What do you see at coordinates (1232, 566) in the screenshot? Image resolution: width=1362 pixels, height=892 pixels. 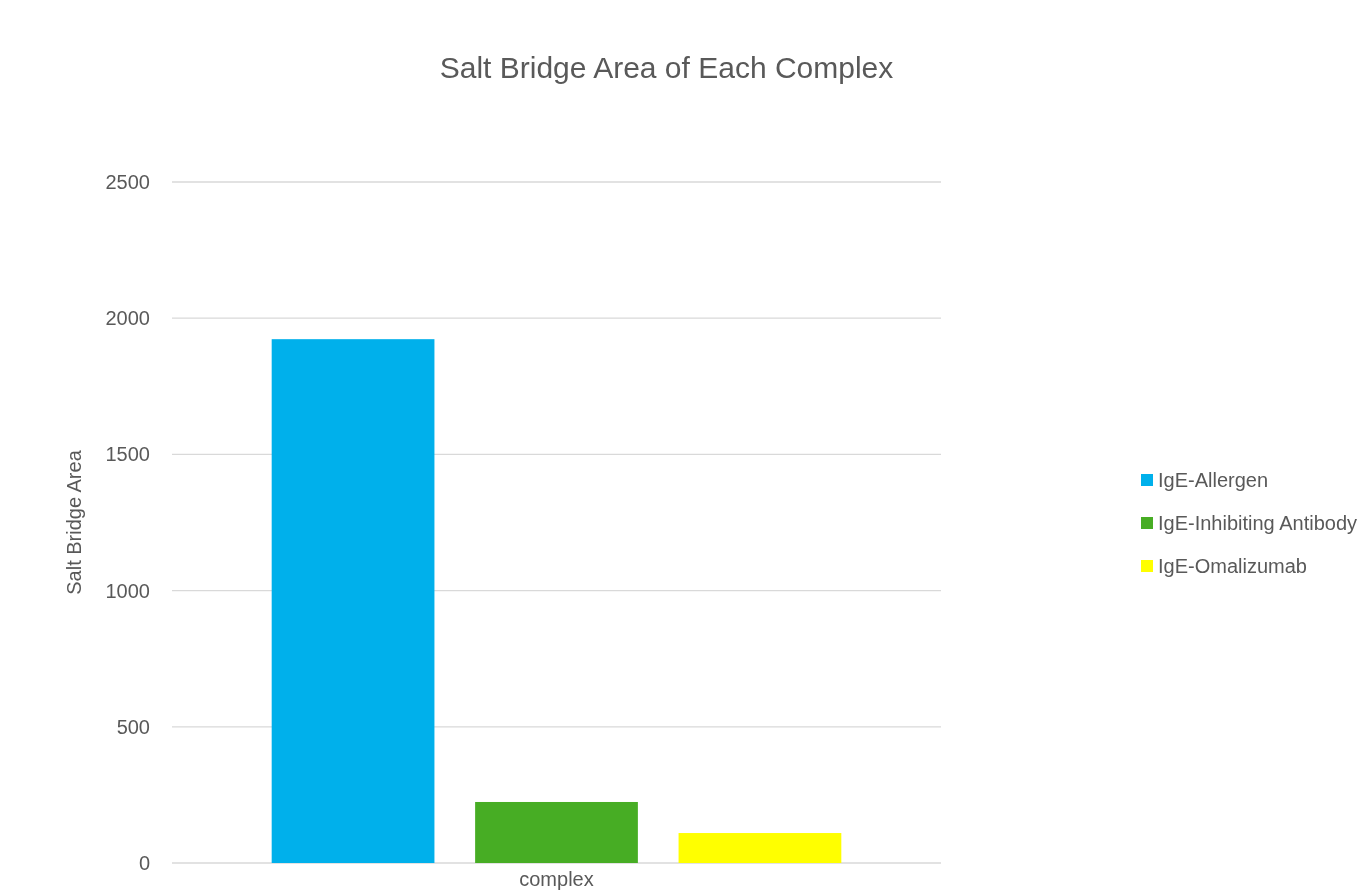 I see `legend-label: IgE-Omalizumab` at bounding box center [1232, 566].